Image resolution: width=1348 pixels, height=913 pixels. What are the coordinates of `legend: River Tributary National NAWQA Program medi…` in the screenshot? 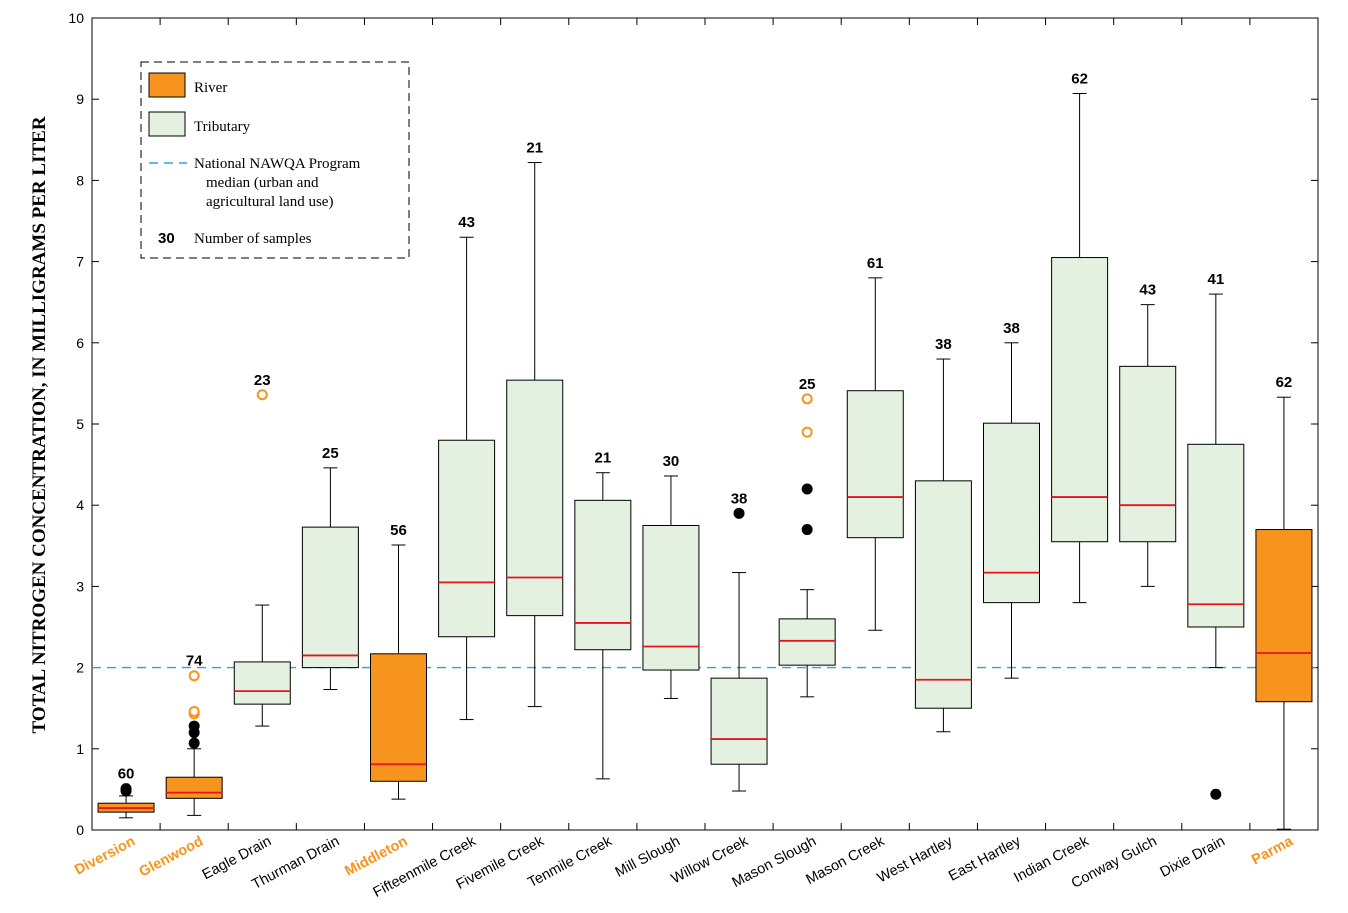 It's located at (275, 160).